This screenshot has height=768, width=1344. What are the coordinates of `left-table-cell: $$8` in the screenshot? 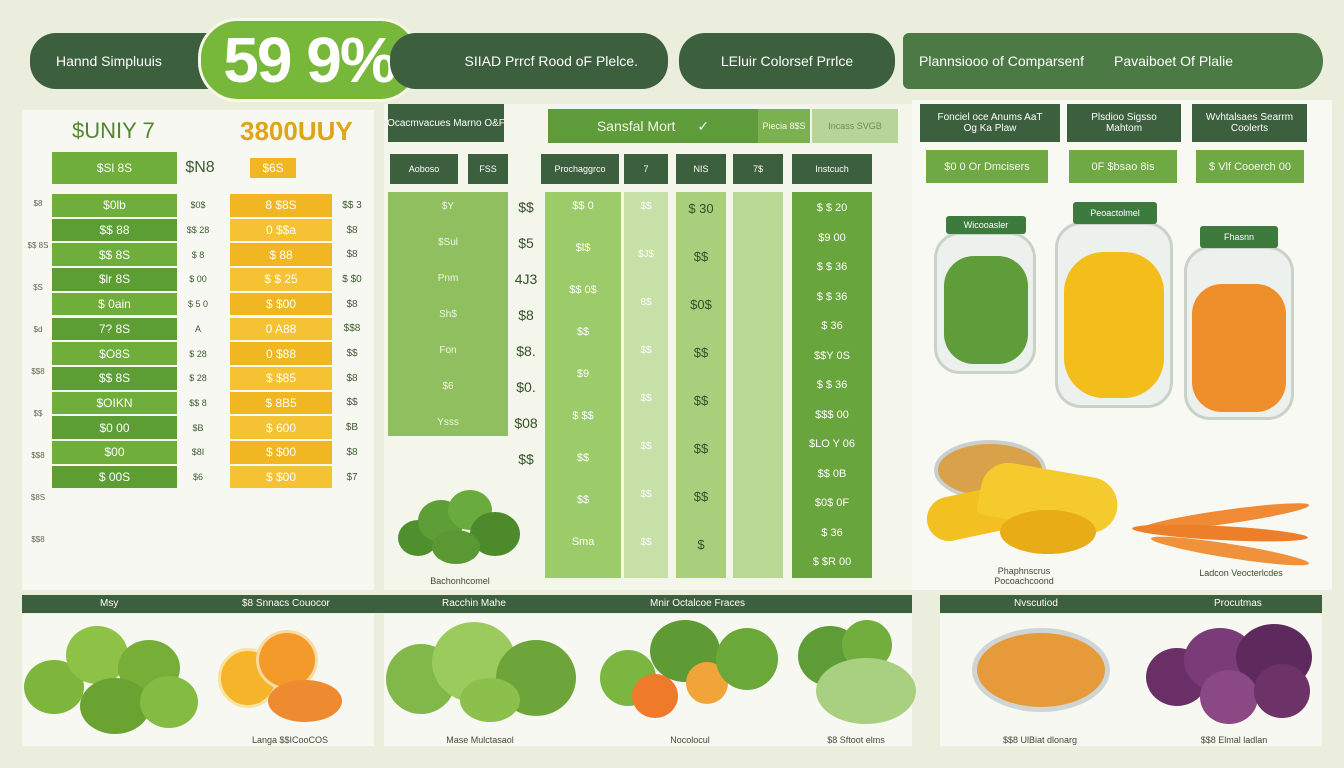 It's located at (38, 371).